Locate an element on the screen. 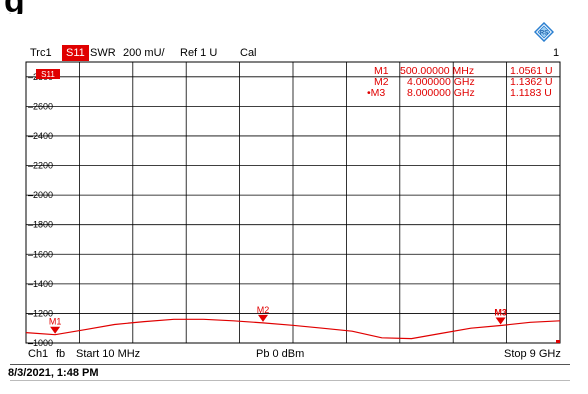 This screenshot has height=394, width=588. marker-freq: 8.000000 GHz is located at coordinates (441, 93).